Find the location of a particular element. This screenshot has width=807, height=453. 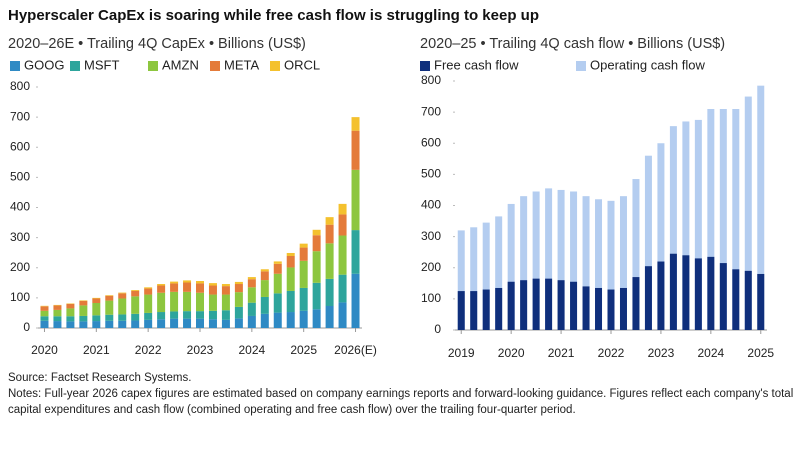

legend-label: ORCL is located at coordinates (302, 64).